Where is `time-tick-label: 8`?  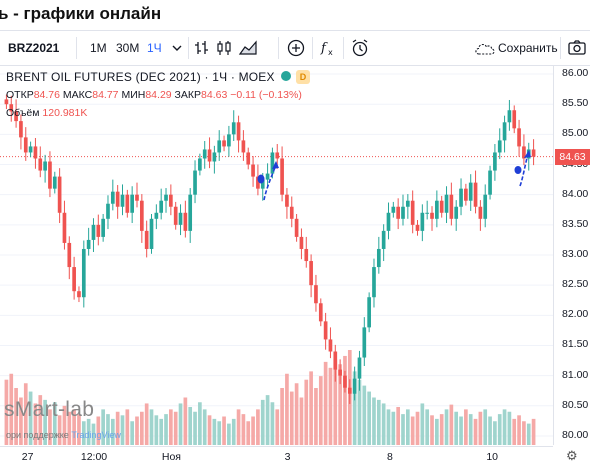
time-tick-label: 8 is located at coordinates (389, 457).